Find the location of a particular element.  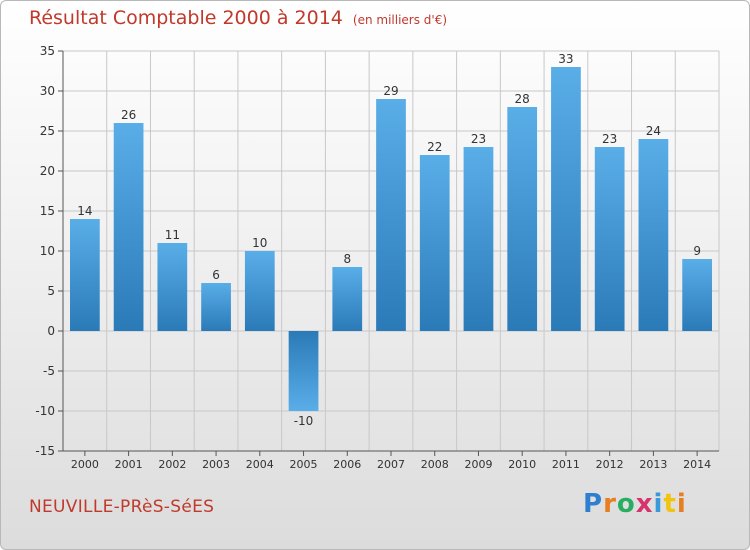

data-label: -10 is located at coordinates (304, 421).